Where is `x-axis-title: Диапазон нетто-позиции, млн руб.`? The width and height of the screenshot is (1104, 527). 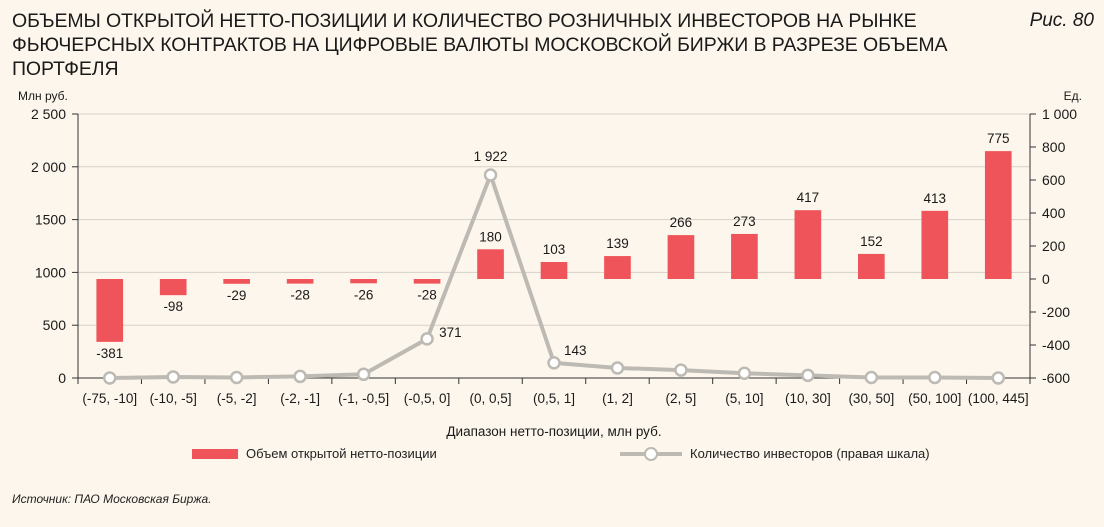
x-axis-title: Диапазон нетто-позиции, млн руб. is located at coordinates (553, 431).